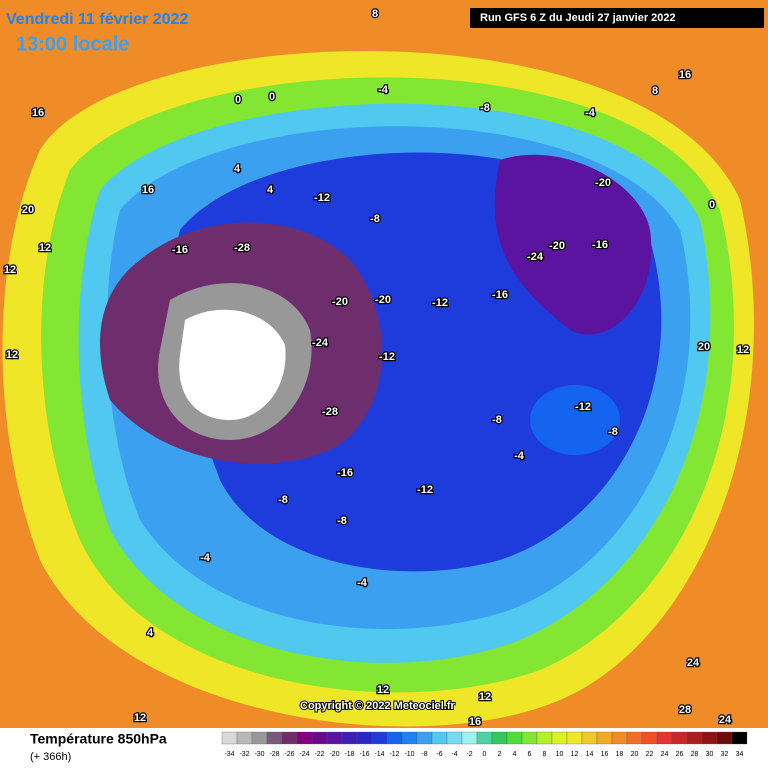 The width and height of the screenshot is (768, 773). Describe the element at coordinates (409, 754) in the screenshot. I see `legend-tick-label: -10` at that location.